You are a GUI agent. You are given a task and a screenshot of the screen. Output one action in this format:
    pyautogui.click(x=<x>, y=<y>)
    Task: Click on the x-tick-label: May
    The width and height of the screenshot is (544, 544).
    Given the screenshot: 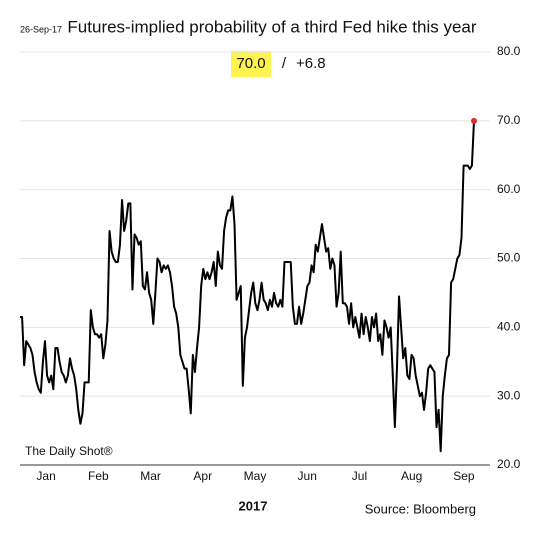 What is the action you would take?
    pyautogui.click(x=255, y=476)
    